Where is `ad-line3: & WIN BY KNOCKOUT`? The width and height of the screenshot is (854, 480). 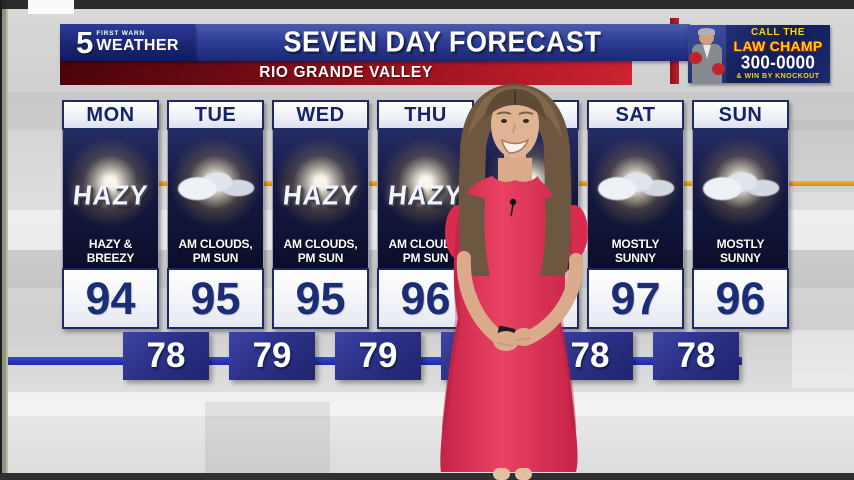
ad-line3: & WIN BY KNOCKOUT is located at coordinates (778, 77).